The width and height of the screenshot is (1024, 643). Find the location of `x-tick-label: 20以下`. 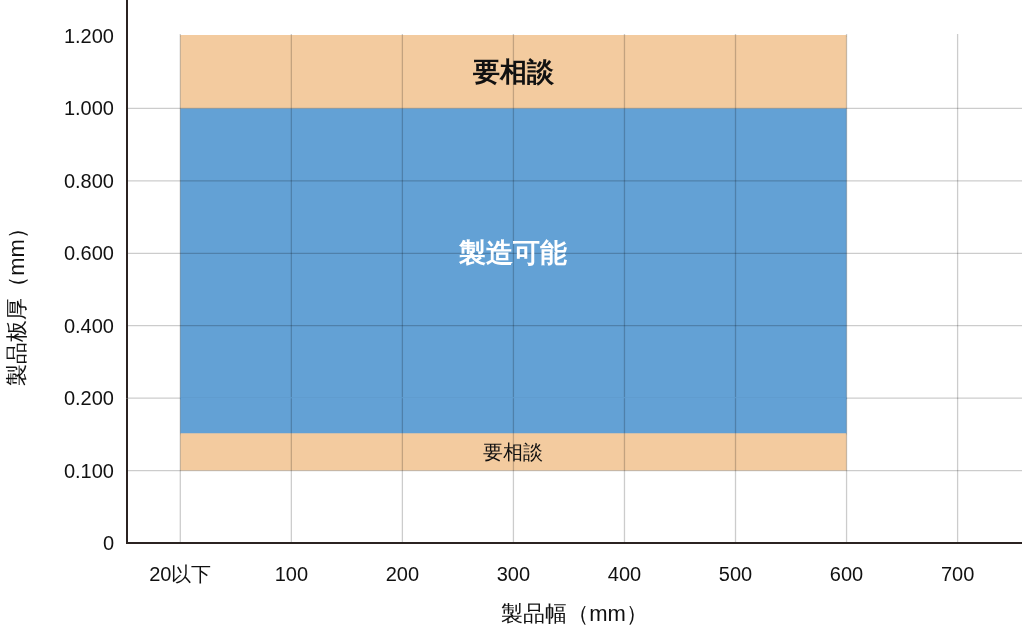

x-tick-label: 20以下 is located at coordinates (180, 574).